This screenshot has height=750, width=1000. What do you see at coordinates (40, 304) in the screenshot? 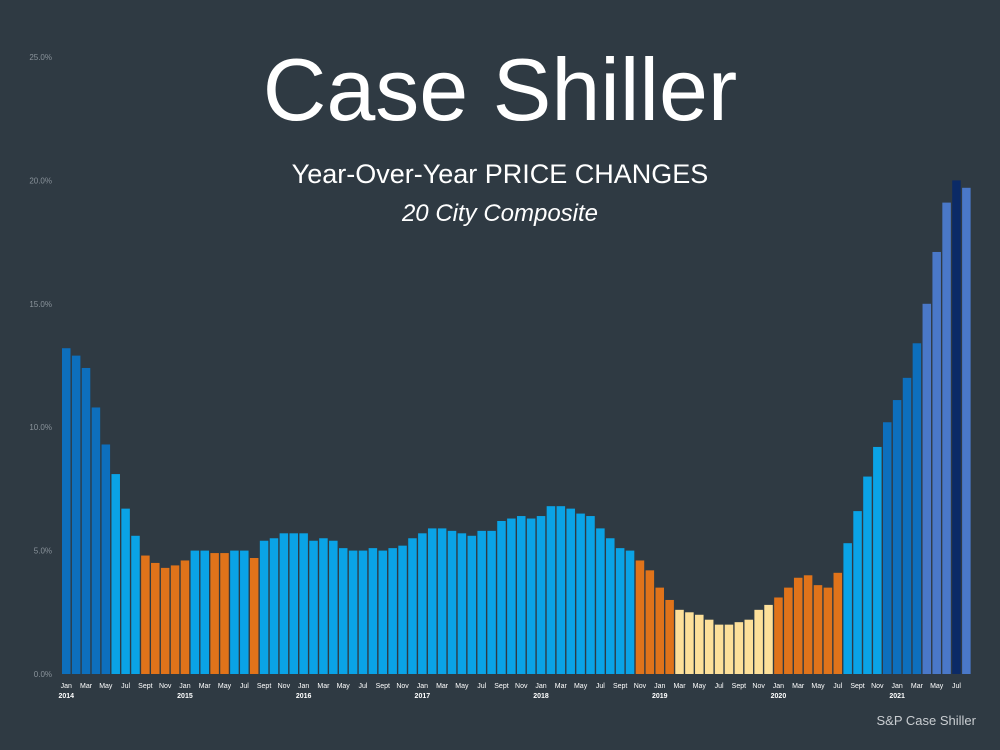
I see `y-tick-label: 15.0%` at bounding box center [40, 304].